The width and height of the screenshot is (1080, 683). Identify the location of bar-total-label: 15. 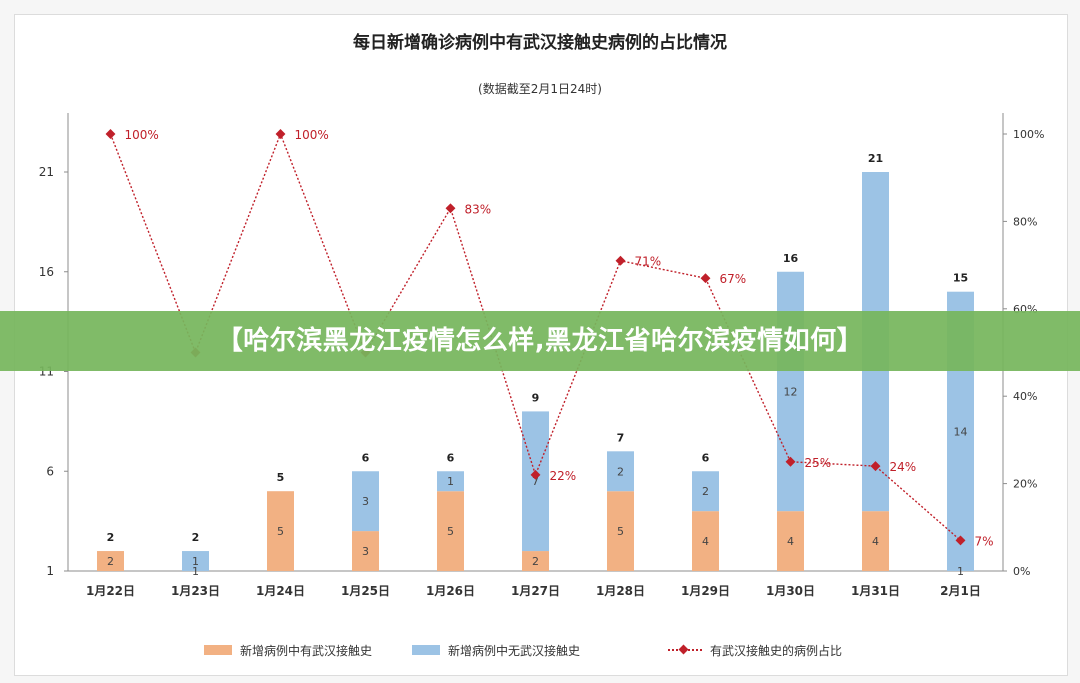
(960, 278).